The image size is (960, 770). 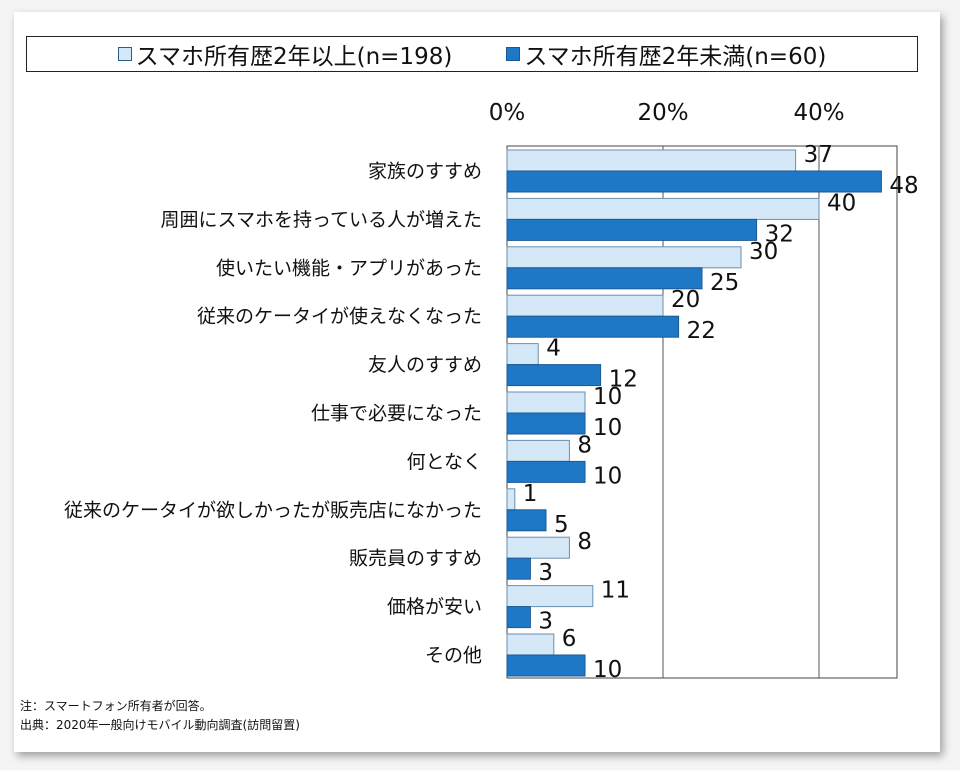 I want to click on legend-swatch-series1, so click(x=124, y=54).